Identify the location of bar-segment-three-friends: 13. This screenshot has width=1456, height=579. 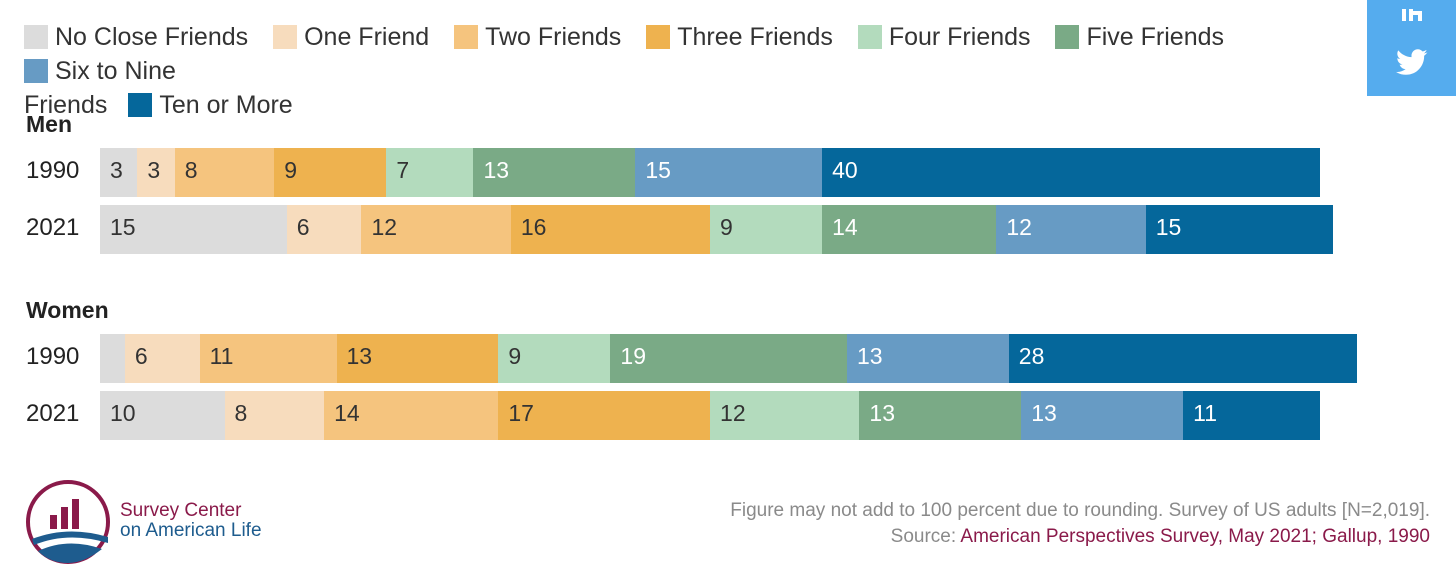
(417, 358).